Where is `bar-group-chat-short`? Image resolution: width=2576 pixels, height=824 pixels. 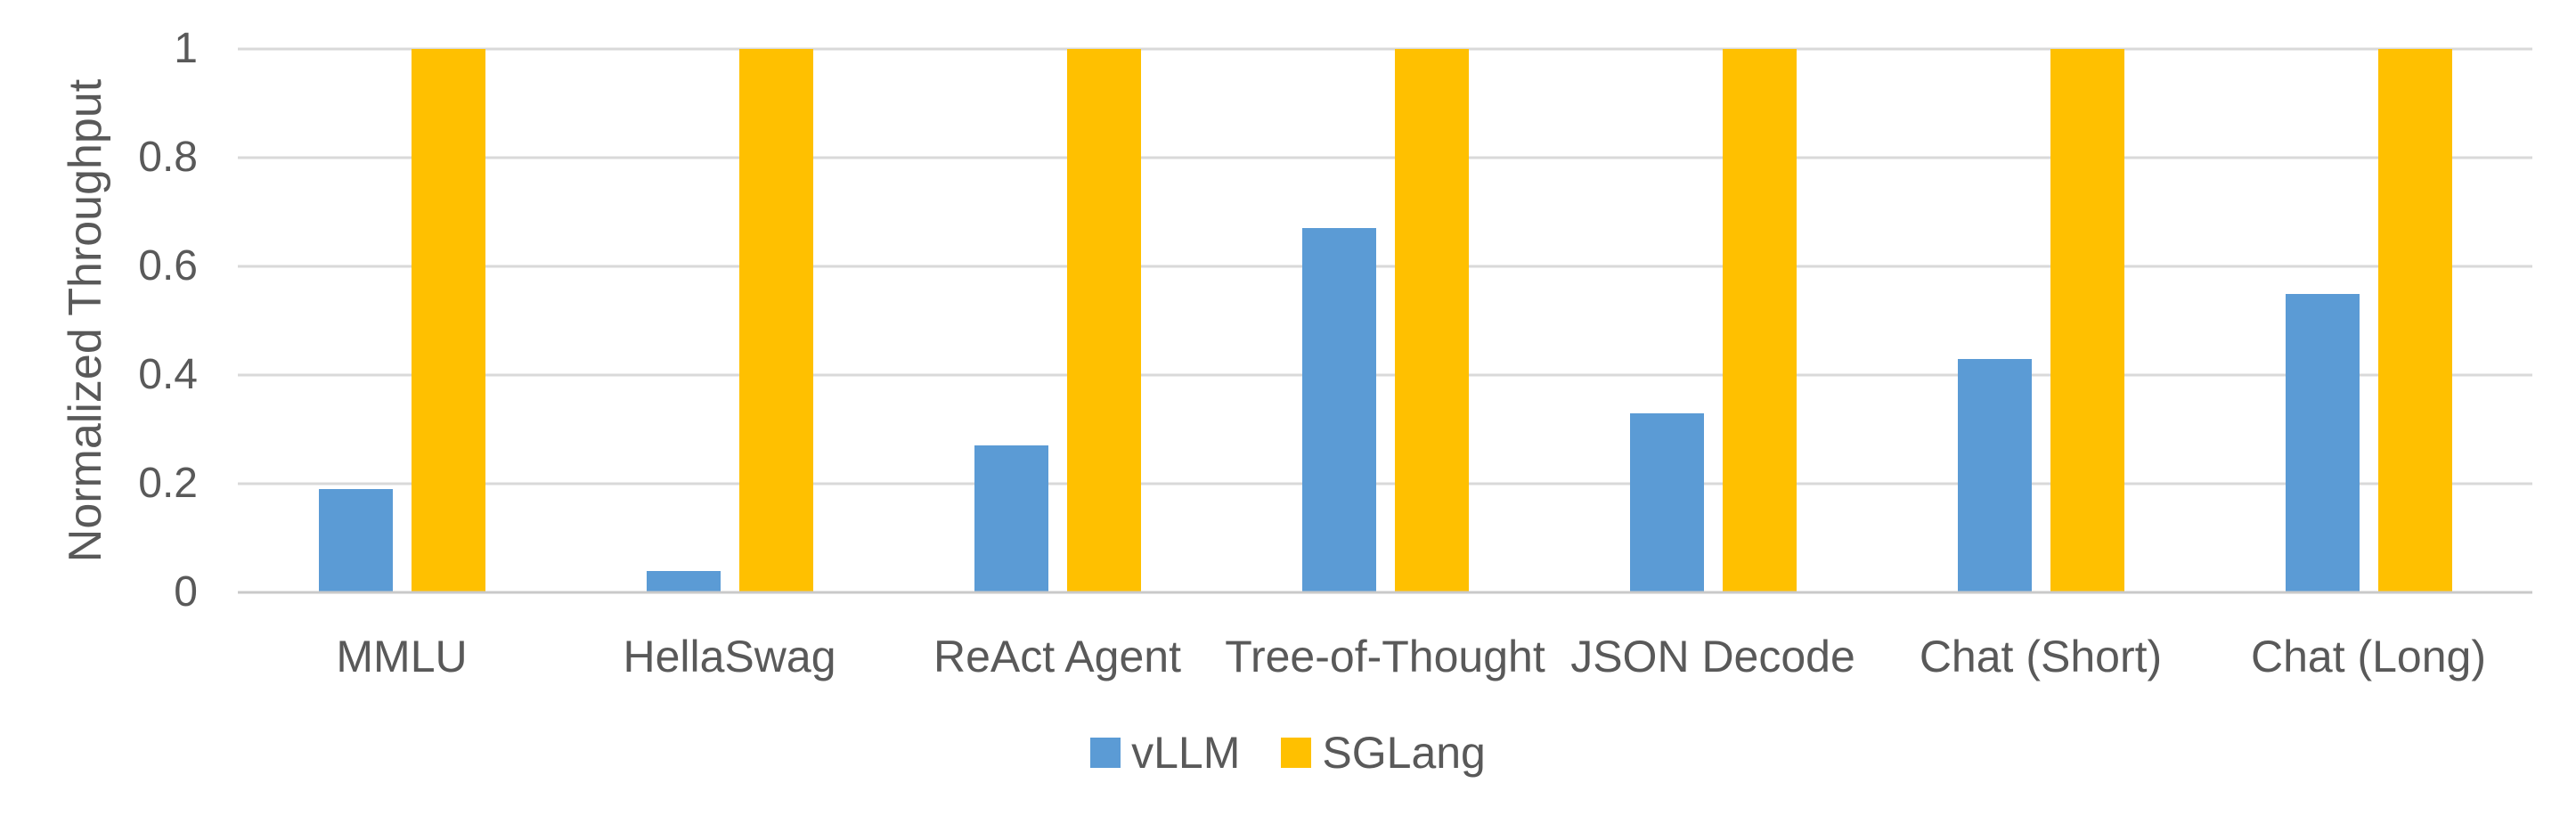 bar-group-chat-short is located at coordinates (2041, 320).